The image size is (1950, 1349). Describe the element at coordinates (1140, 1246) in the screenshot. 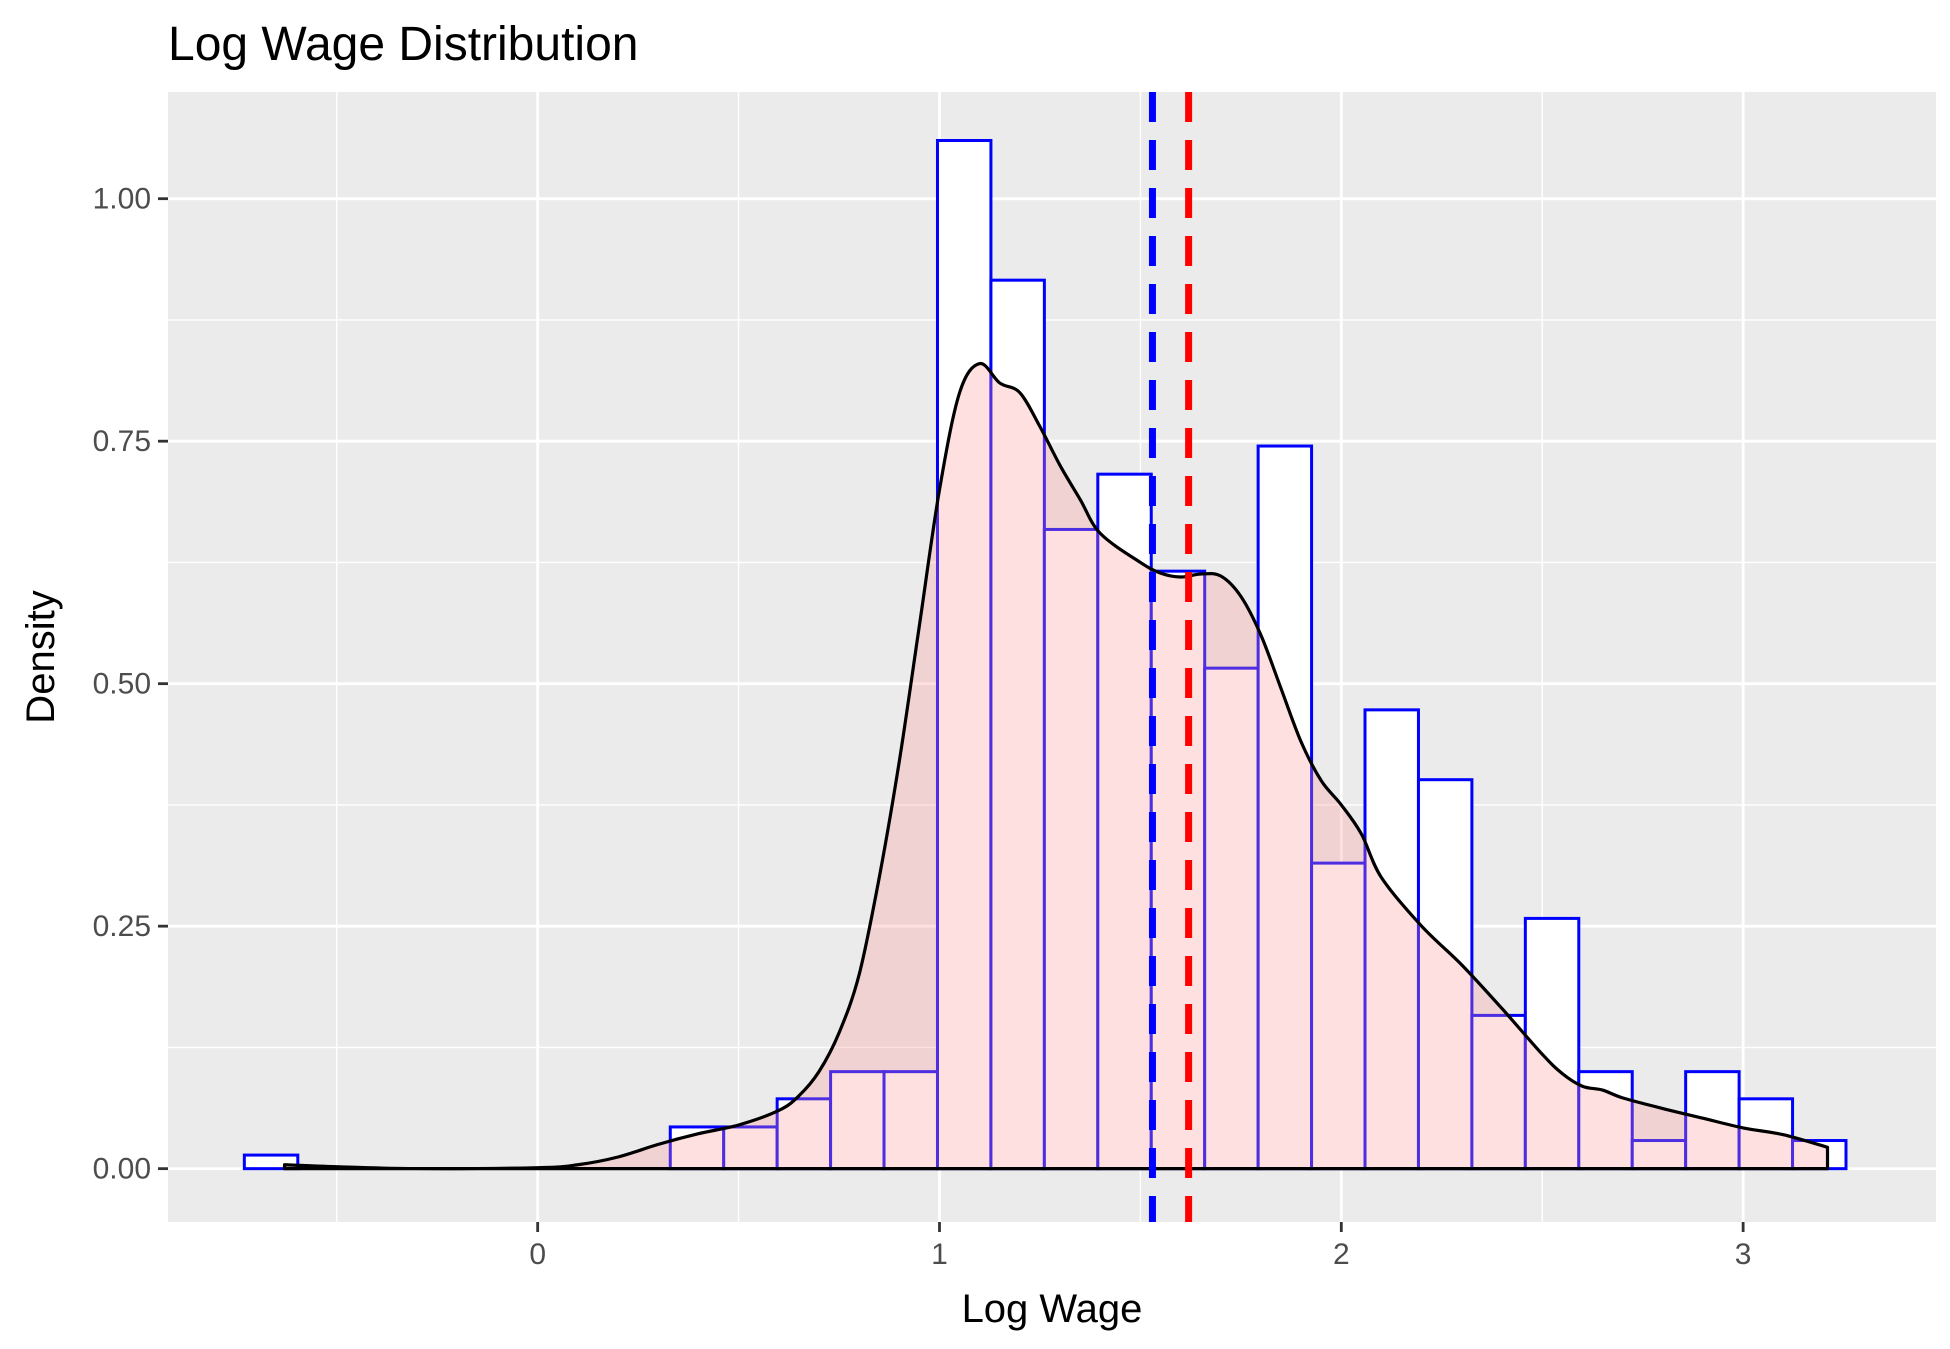

I see `x-axis: 0 1 2 3` at that location.